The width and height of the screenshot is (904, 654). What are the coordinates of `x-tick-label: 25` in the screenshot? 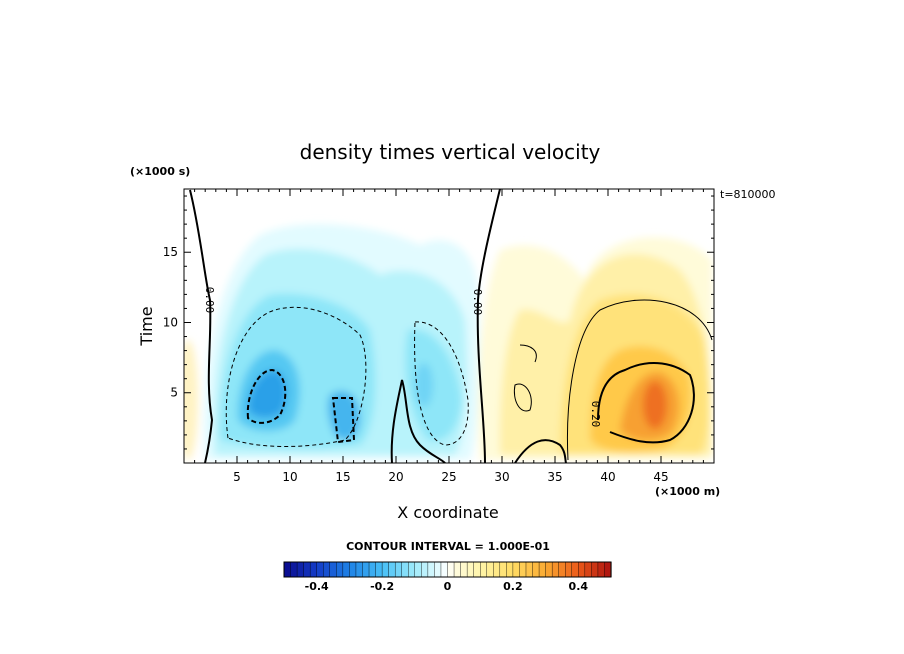 It's located at (448, 477).